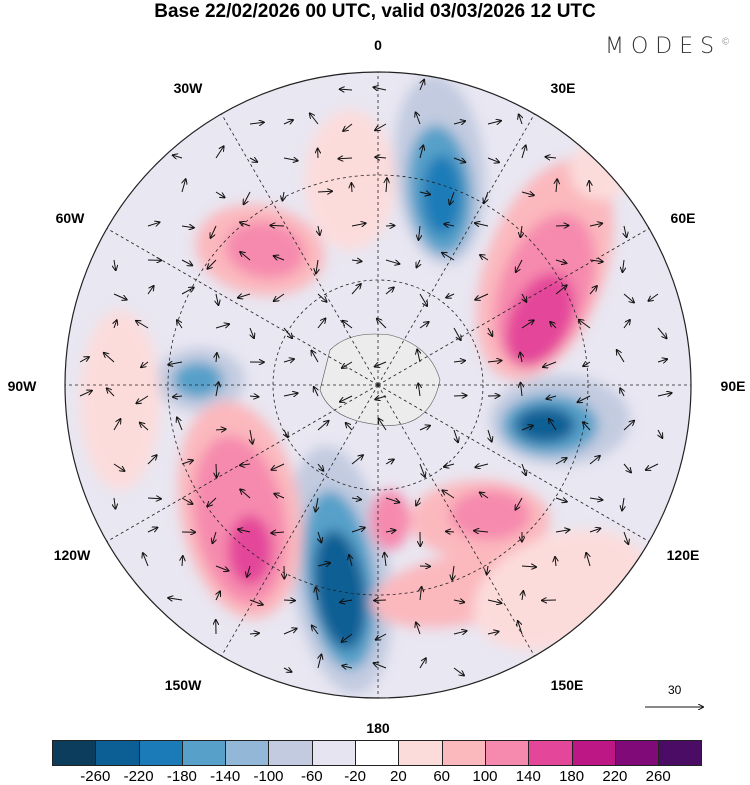  I want to click on colorbar-tick: 180, so click(571, 776).